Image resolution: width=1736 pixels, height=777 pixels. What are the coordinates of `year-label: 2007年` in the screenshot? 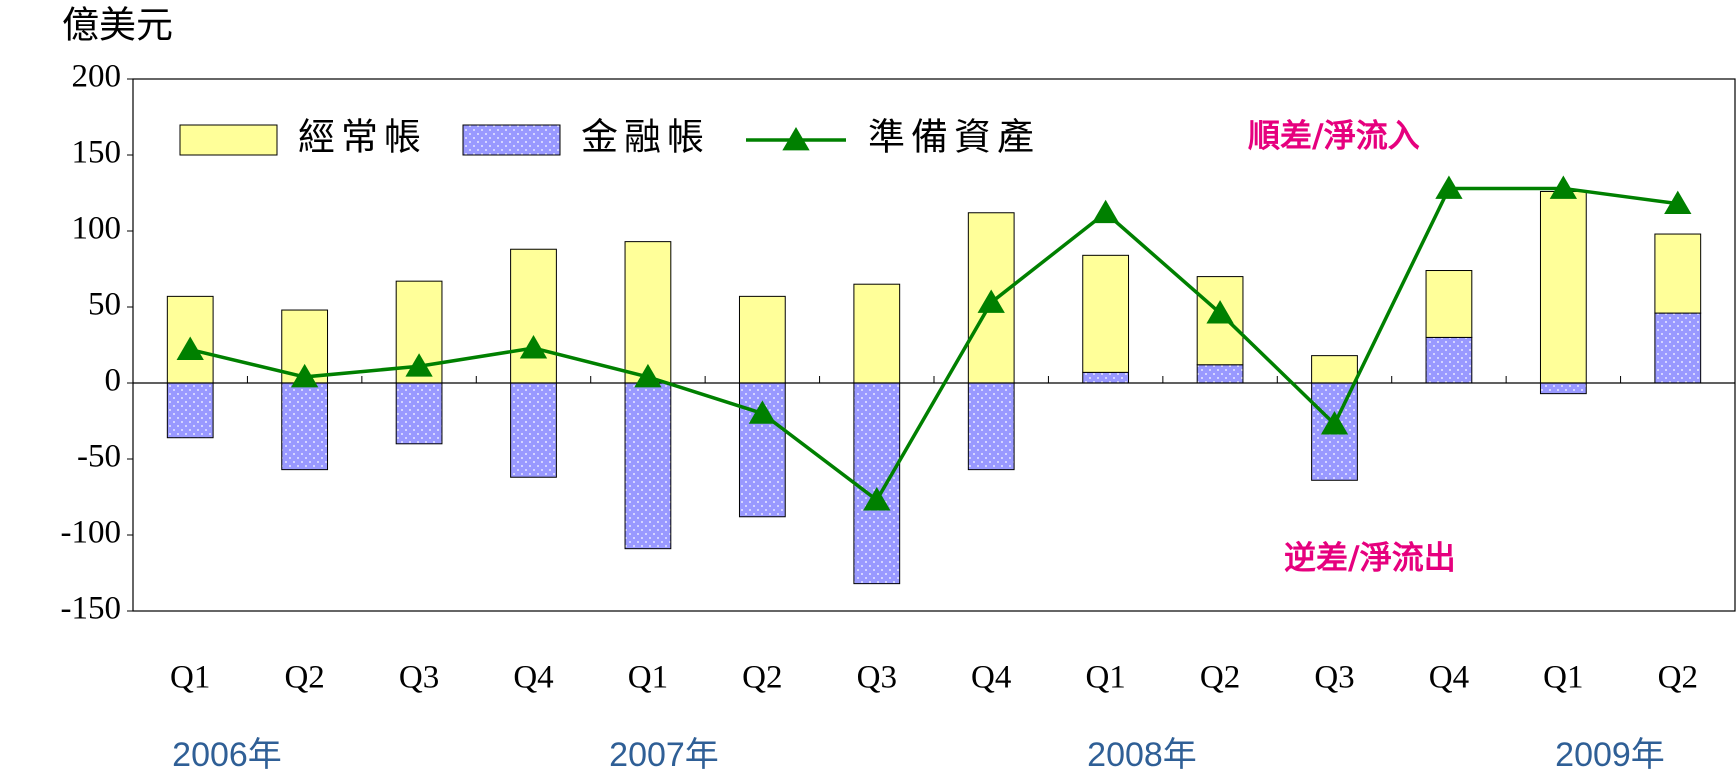 It's located at (664, 755).